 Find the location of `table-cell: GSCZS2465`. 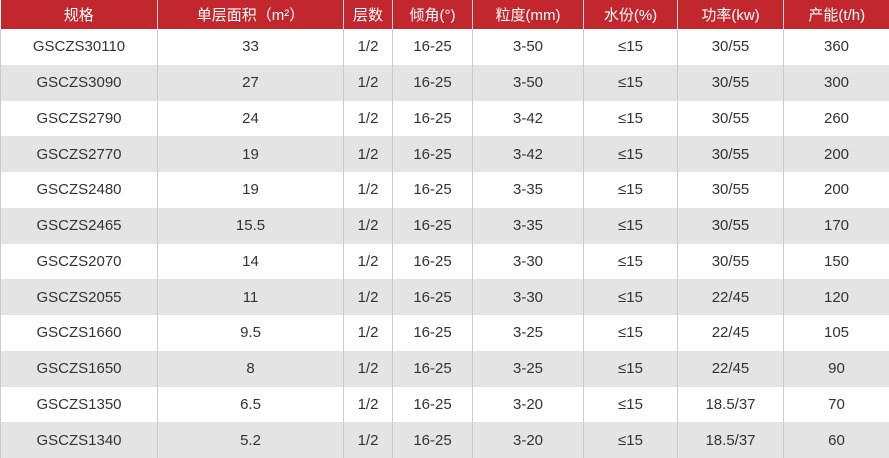

table-cell: GSCZS2465 is located at coordinates (79, 225).